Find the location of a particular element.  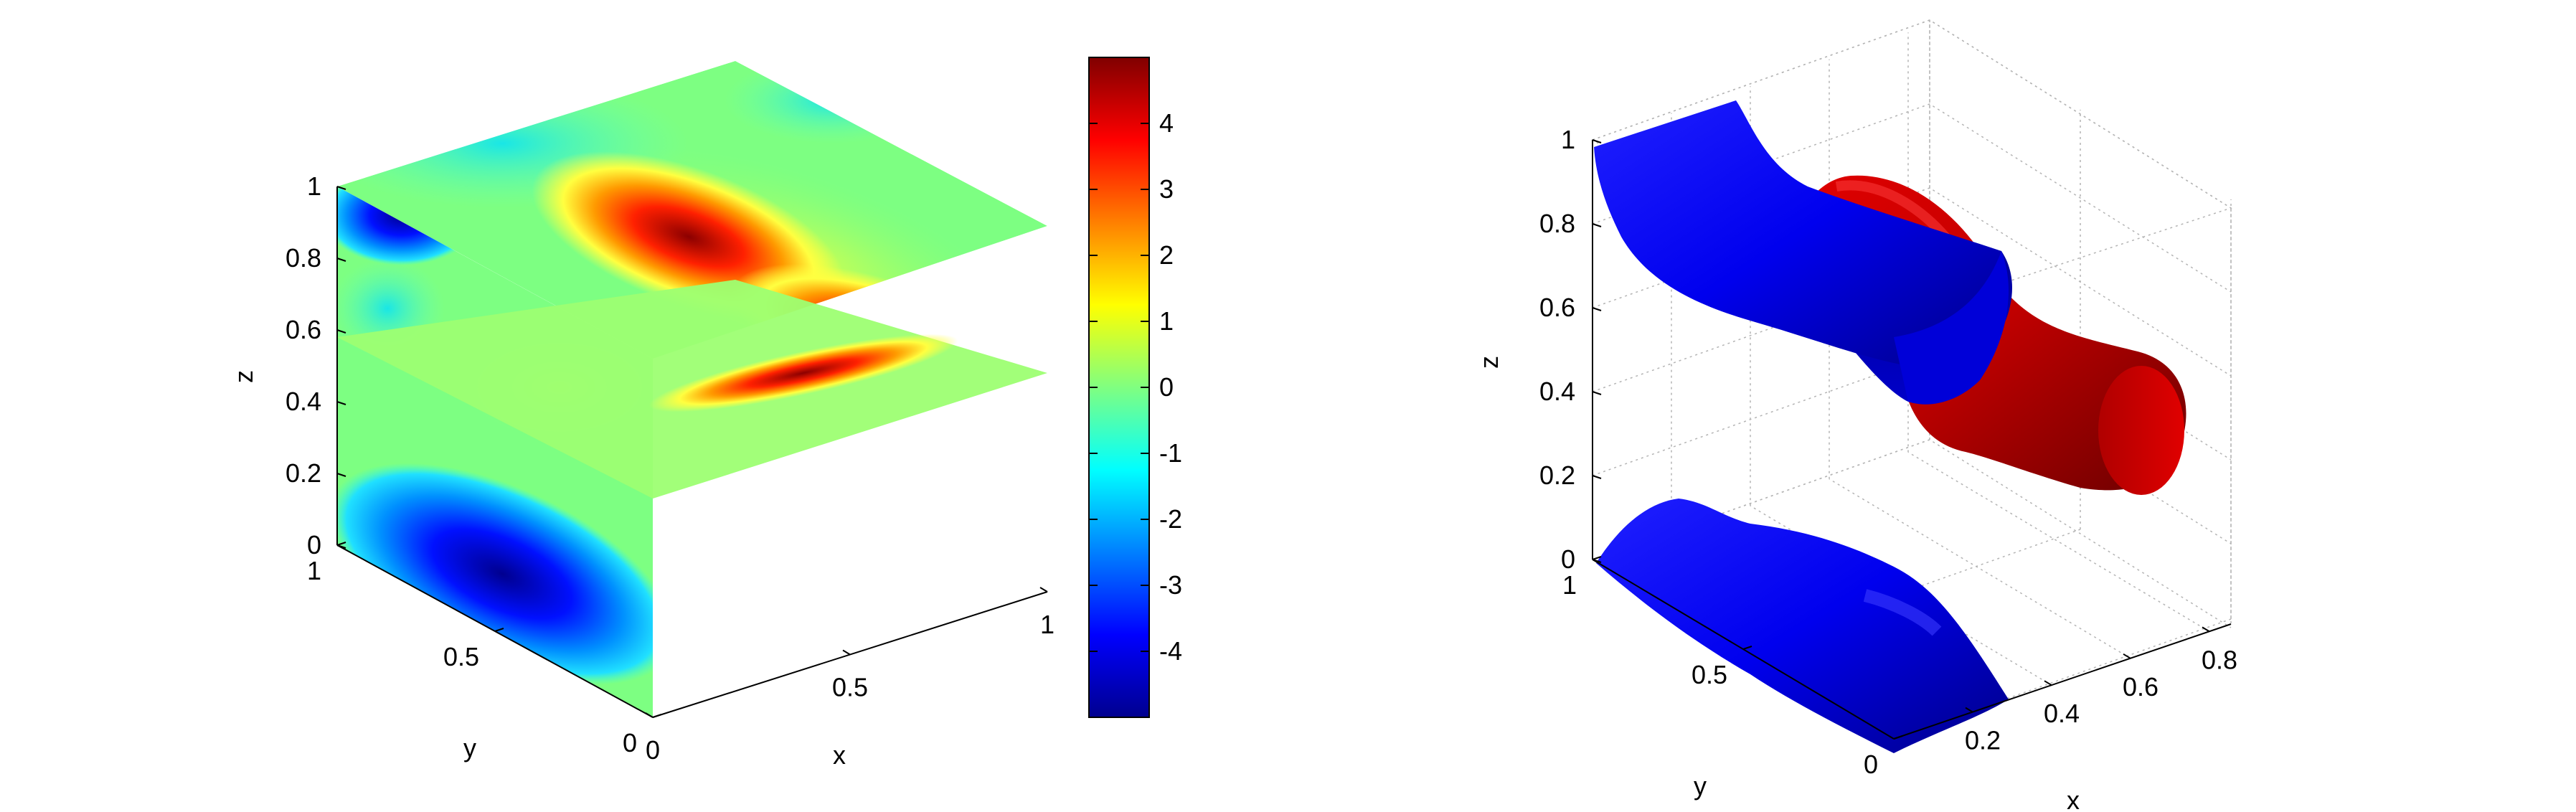

colorbar-tick-label: -2 is located at coordinates (1170, 519).